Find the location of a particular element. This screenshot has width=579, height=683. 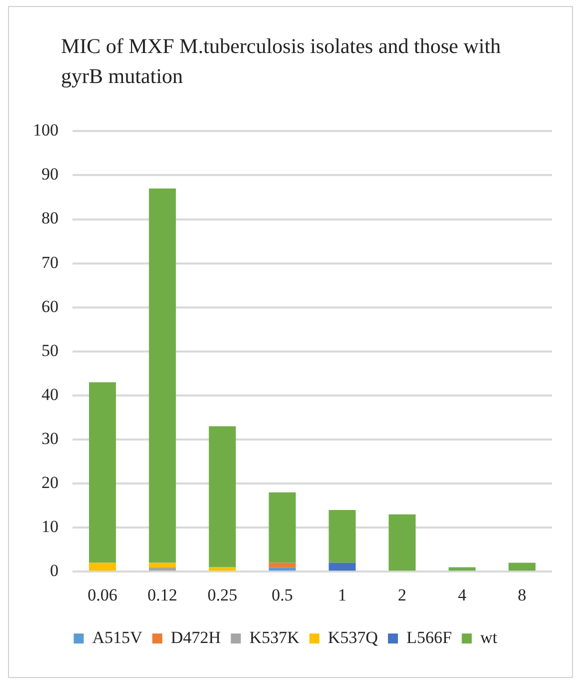

x-tick-label: 4 is located at coordinates (462, 594).